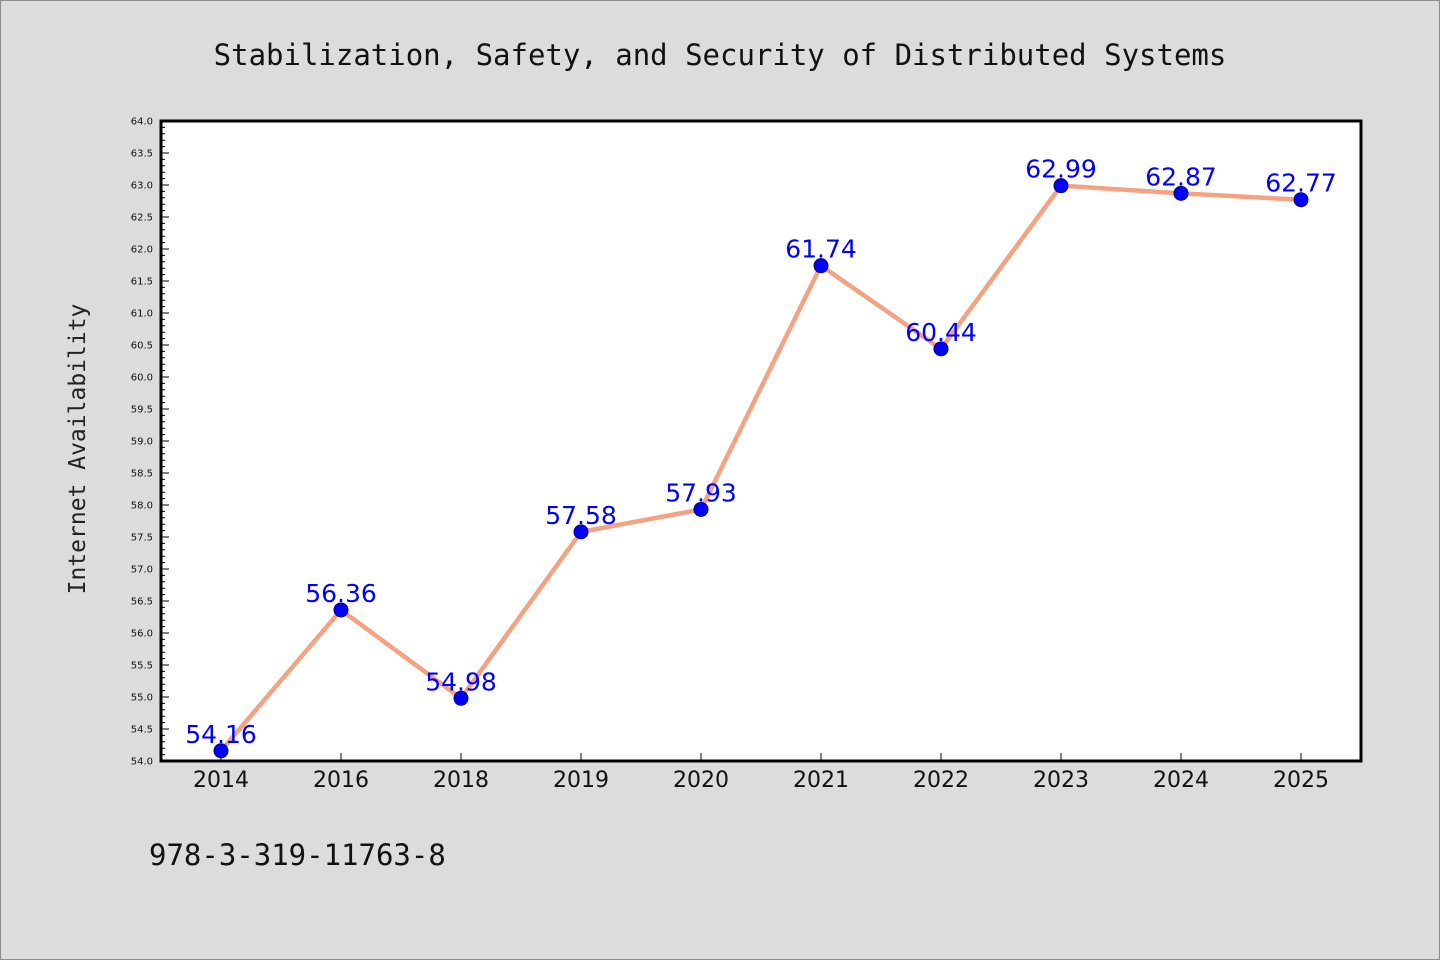 This screenshot has height=960, width=1440. I want to click on y-tick-label: 57.0, so click(142, 570).